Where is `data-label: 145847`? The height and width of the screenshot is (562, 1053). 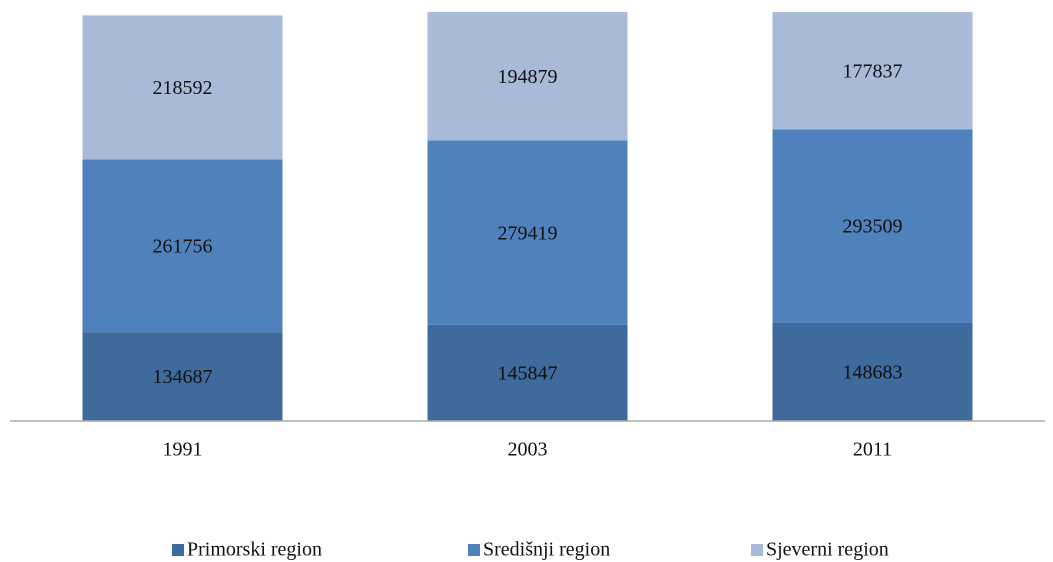
data-label: 145847 is located at coordinates (528, 373).